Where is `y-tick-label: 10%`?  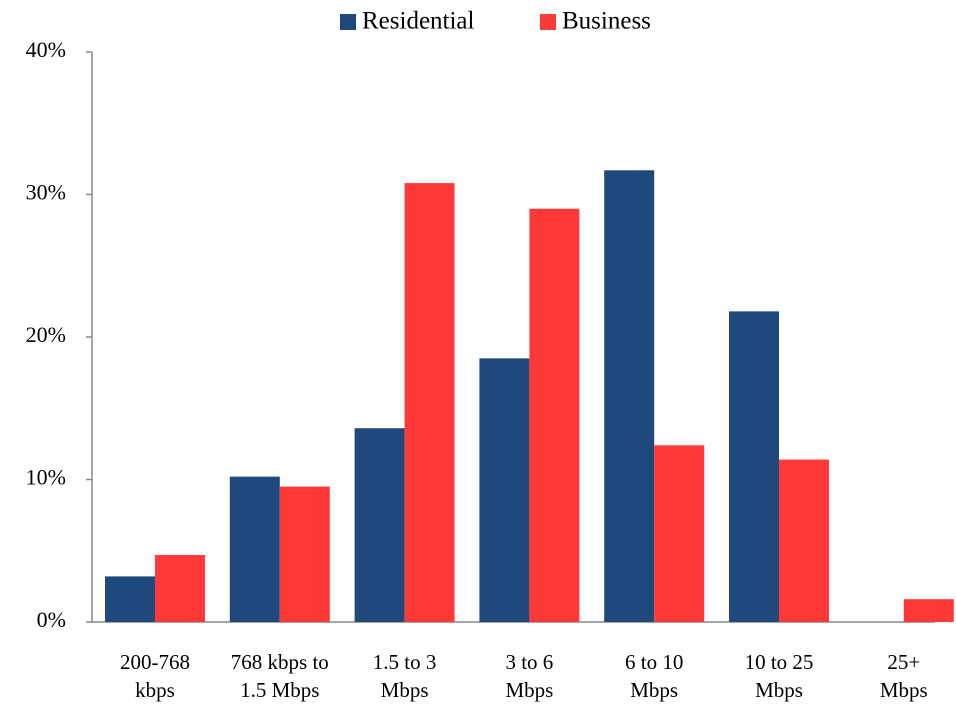 y-tick-label: 10% is located at coordinates (46, 477).